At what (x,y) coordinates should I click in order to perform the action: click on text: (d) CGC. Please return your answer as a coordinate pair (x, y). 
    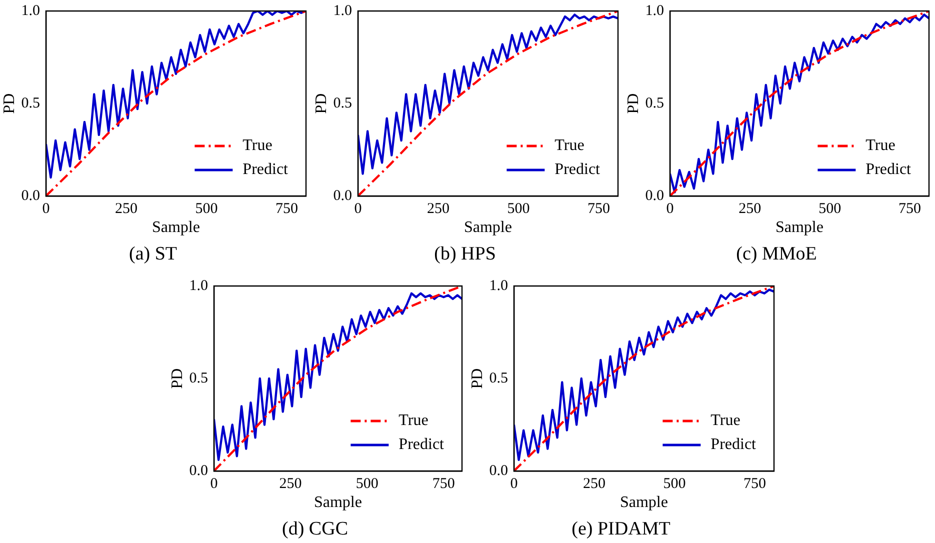
    Looking at the image, I should click on (315, 529).